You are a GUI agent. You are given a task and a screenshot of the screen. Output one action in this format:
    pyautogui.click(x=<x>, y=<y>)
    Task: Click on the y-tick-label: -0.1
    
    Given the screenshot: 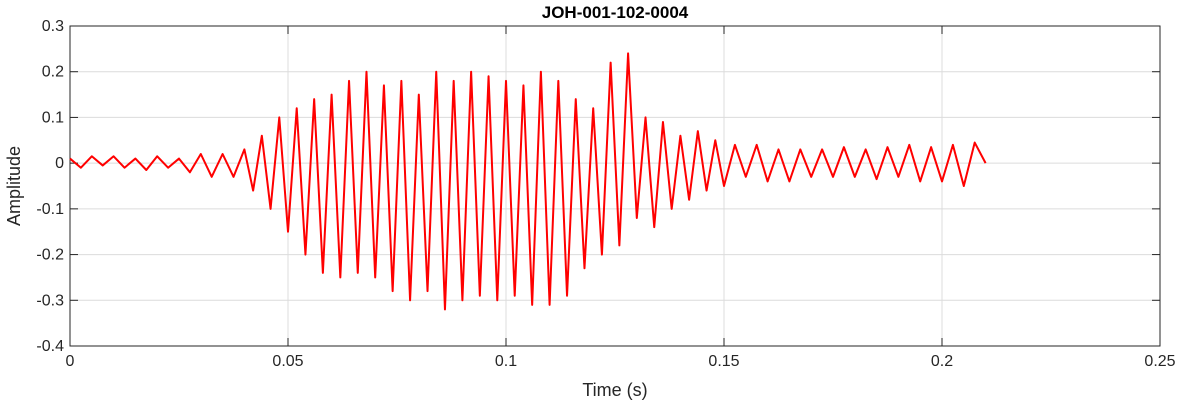 What is the action you would take?
    pyautogui.click(x=50, y=209)
    